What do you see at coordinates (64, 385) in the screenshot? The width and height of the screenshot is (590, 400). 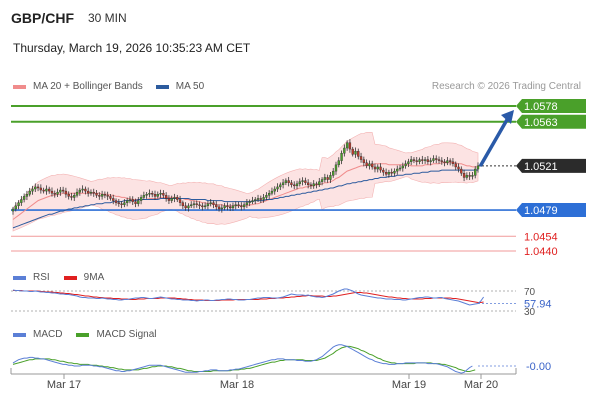 I see `x-tick-label: Mar 17` at bounding box center [64, 385].